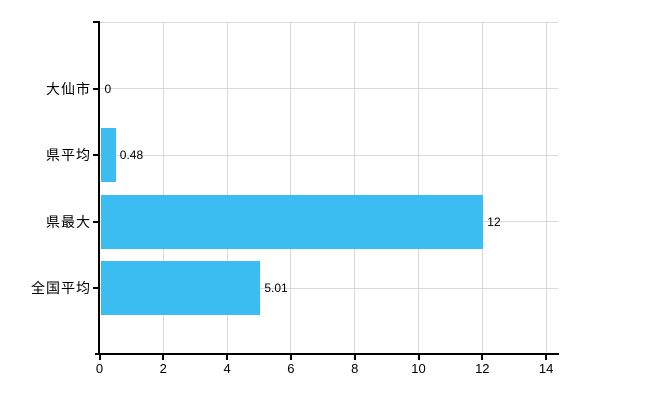 The width and height of the screenshot is (650, 400). Describe the element at coordinates (68, 221) in the screenshot. I see `category-label: 県最大` at that location.